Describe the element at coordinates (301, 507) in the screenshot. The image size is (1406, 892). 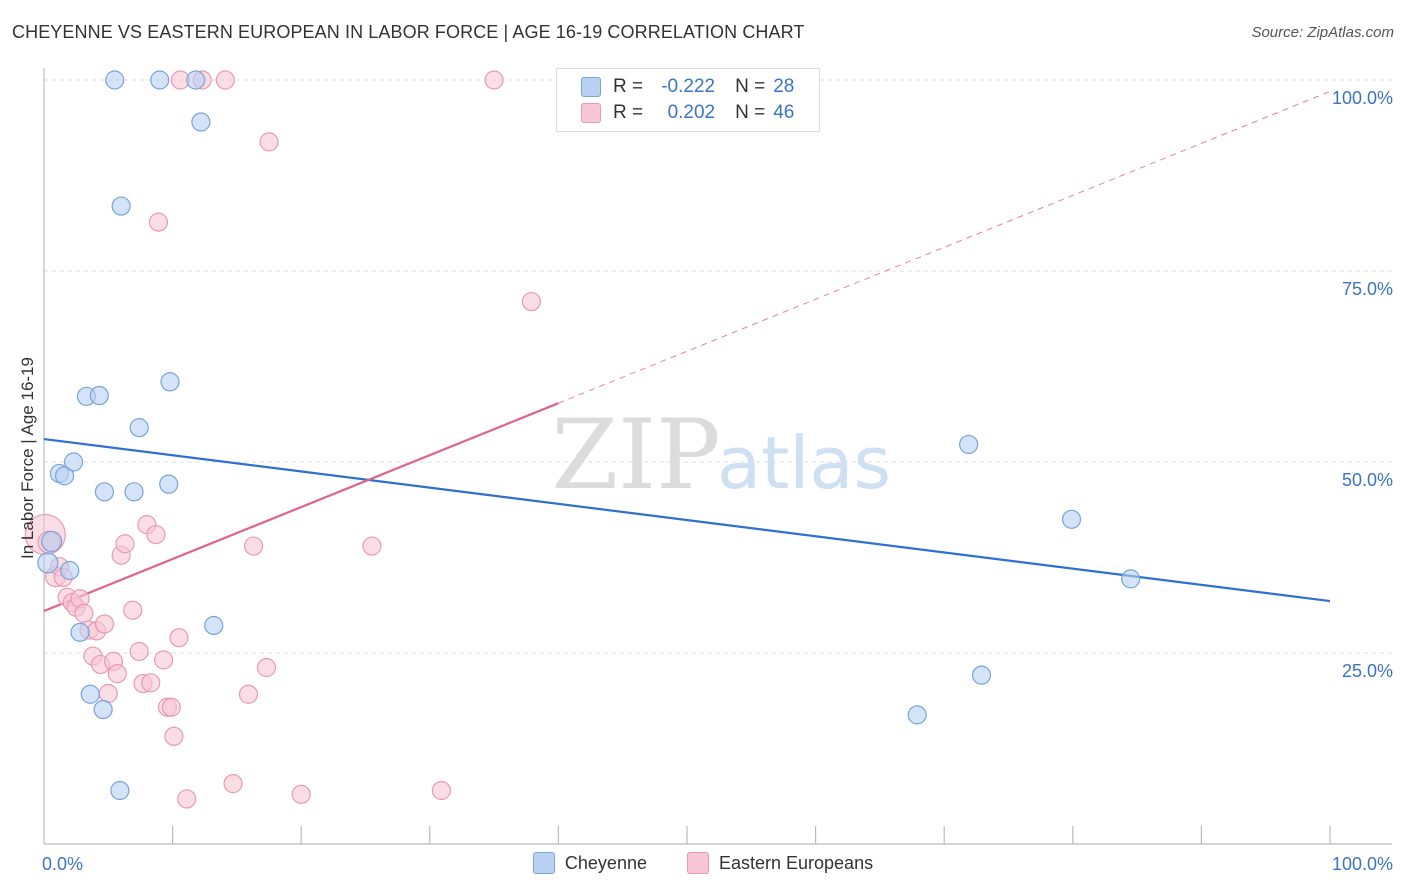
I see `trend-line-eastern-europeans` at that location.